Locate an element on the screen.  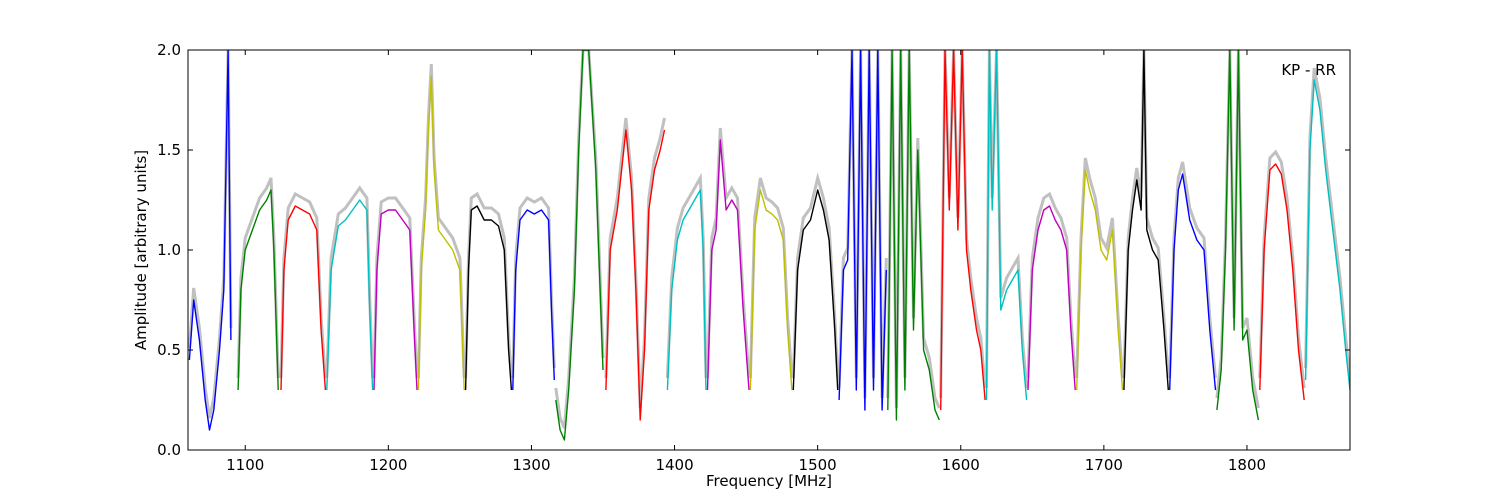
y-tick-label: 1.0 is located at coordinates (169, 250).